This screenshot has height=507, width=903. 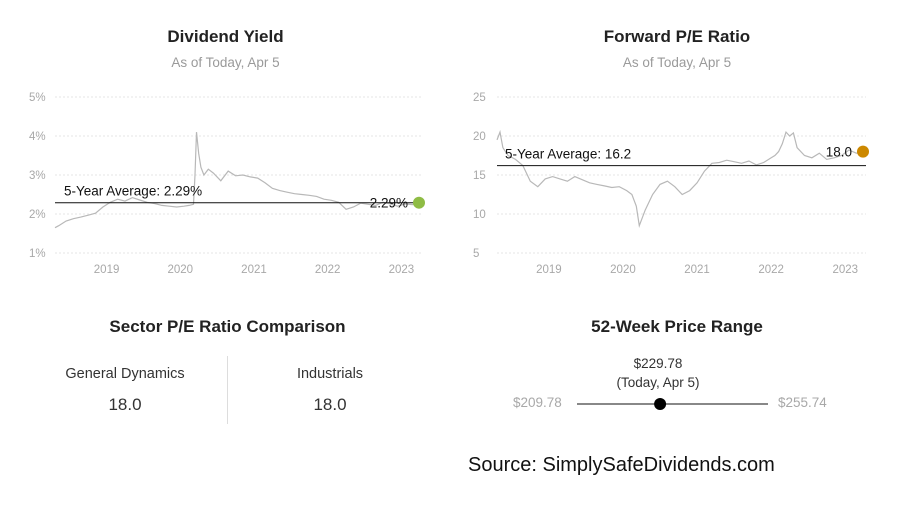 What do you see at coordinates (227, 390) in the screenshot?
I see `comparison-divider` at bounding box center [227, 390].